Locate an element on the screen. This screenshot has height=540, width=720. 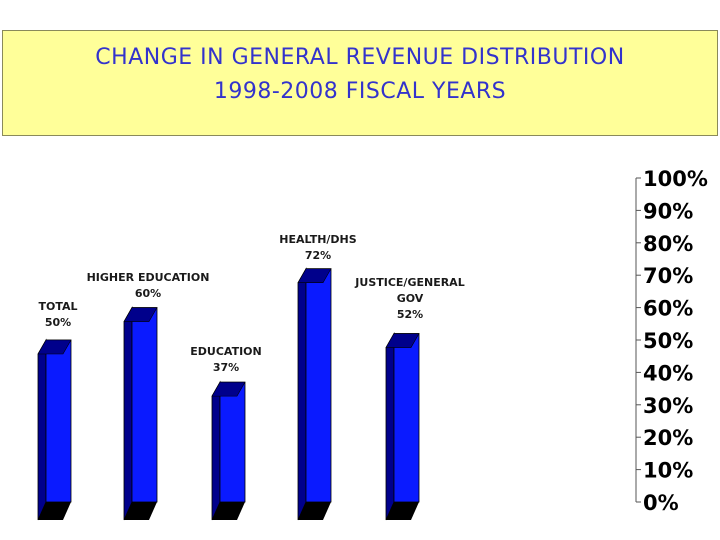
chart-subtitle: 1998-2008 FISCAL YEARS is located at coordinates (360, 91).